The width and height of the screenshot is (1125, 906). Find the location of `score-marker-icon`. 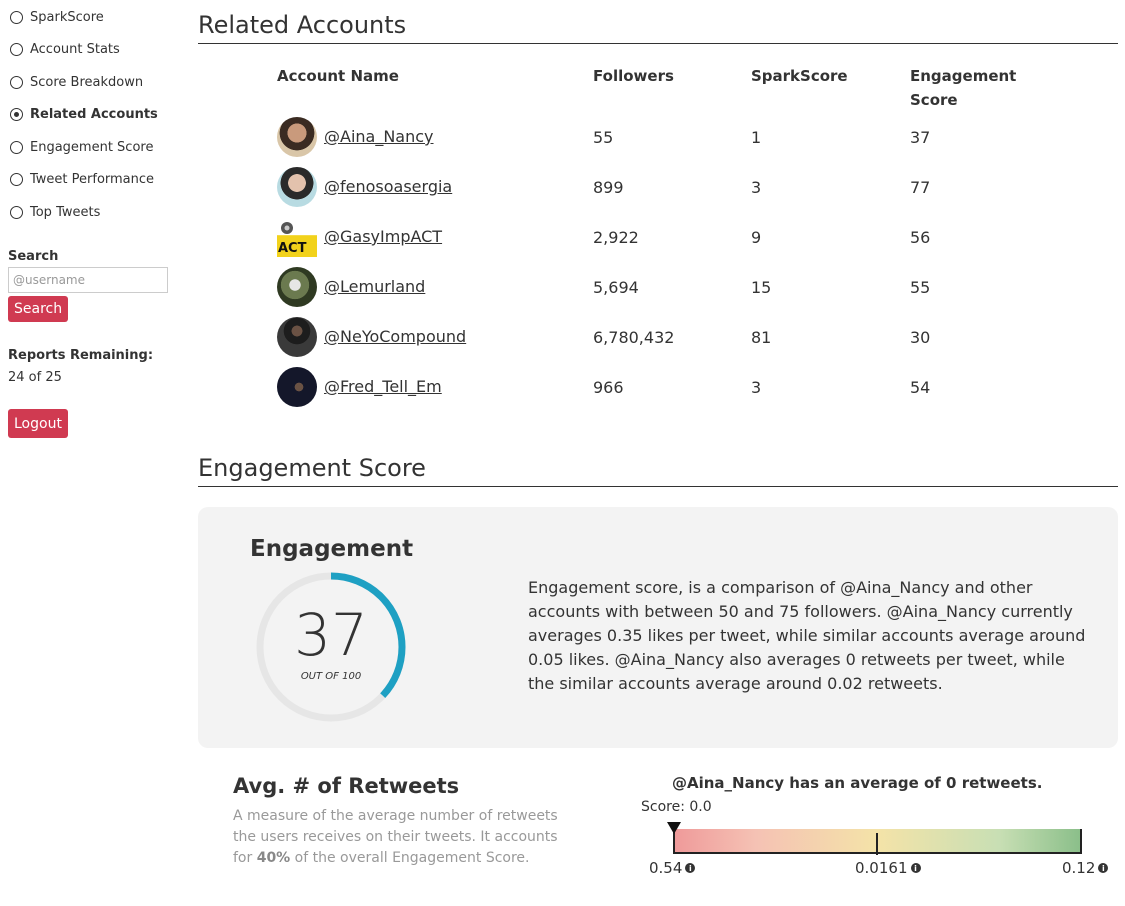

score-marker-icon is located at coordinates (674, 828).